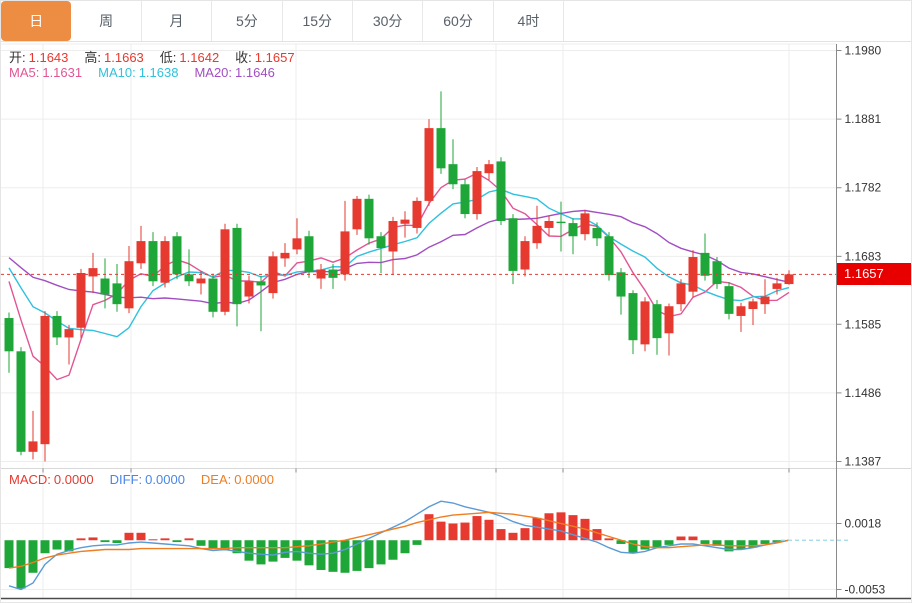  Describe the element at coordinates (529, 21) in the screenshot. I see `tab-4hour: 4时` at that location.